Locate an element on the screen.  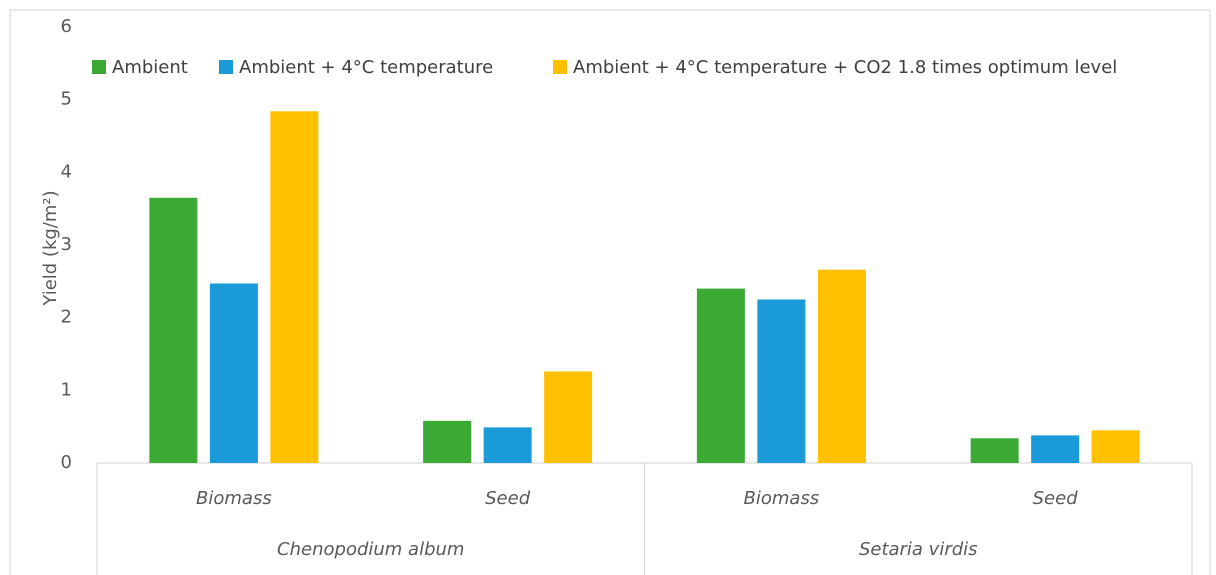
y-tick-label: 3 is located at coordinates (66, 244).